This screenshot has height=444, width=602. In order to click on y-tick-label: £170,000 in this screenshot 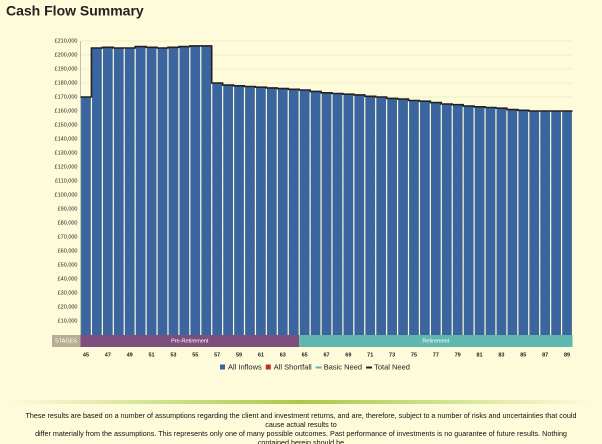, I will do `click(66, 97)`.